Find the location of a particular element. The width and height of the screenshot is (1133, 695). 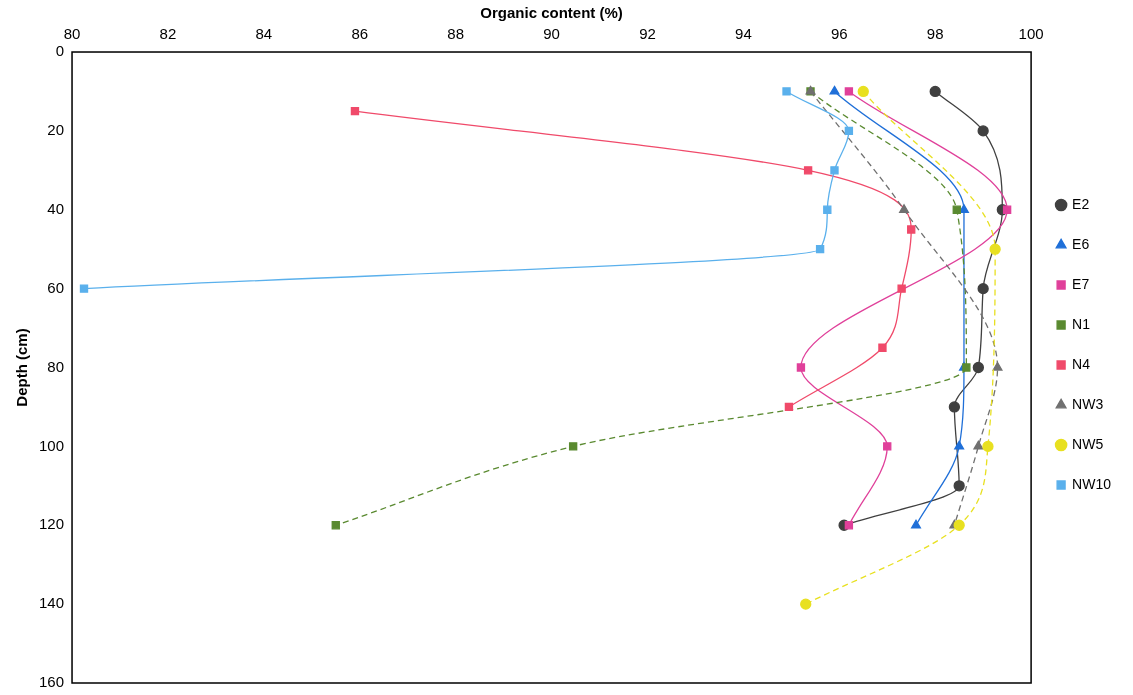

y-tick-label: 160 is located at coordinates (52, 682).